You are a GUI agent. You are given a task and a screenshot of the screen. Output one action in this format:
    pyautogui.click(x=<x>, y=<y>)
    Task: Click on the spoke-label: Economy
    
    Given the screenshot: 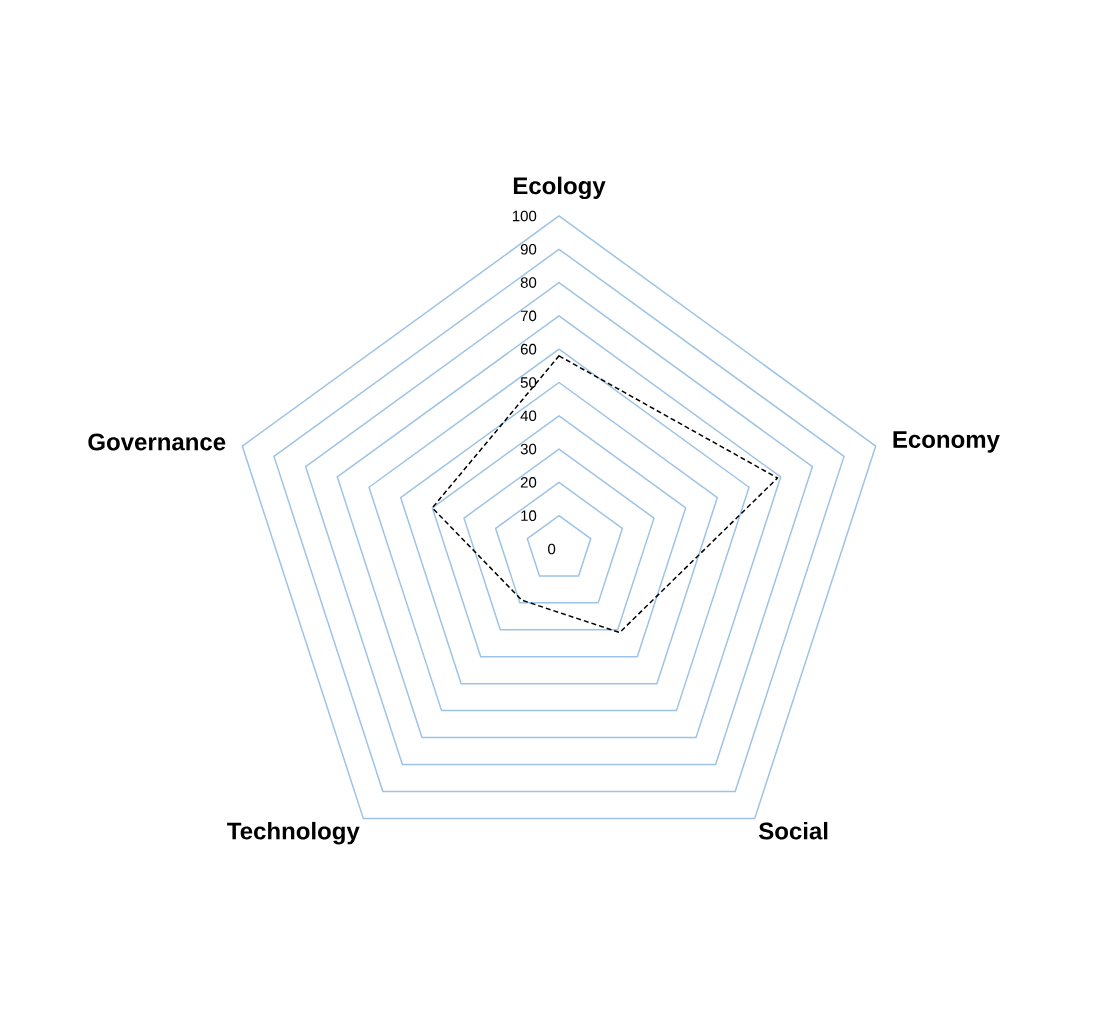 What is the action you would take?
    pyautogui.click(x=946, y=442)
    